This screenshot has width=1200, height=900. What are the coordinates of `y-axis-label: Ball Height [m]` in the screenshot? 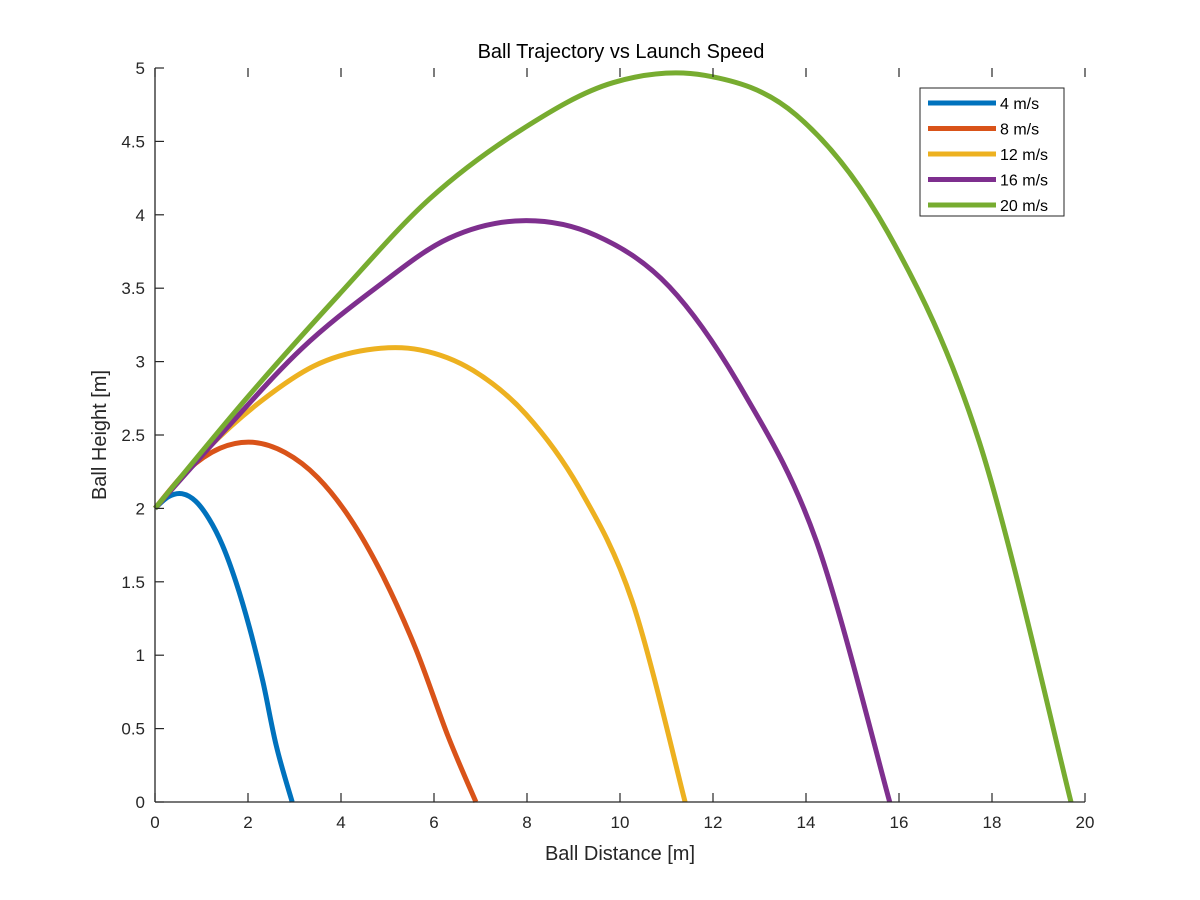 It's located at (100, 435).